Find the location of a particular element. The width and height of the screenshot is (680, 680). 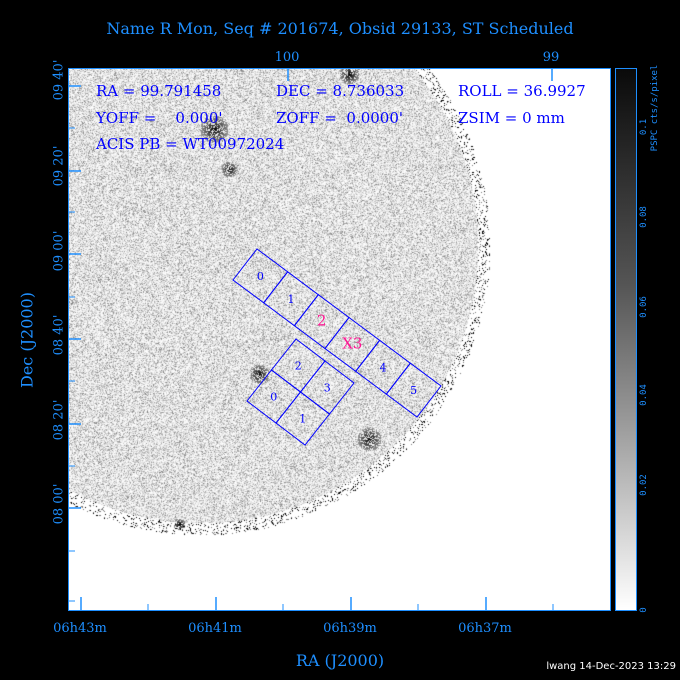

colorbar is located at coordinates (626, 339).